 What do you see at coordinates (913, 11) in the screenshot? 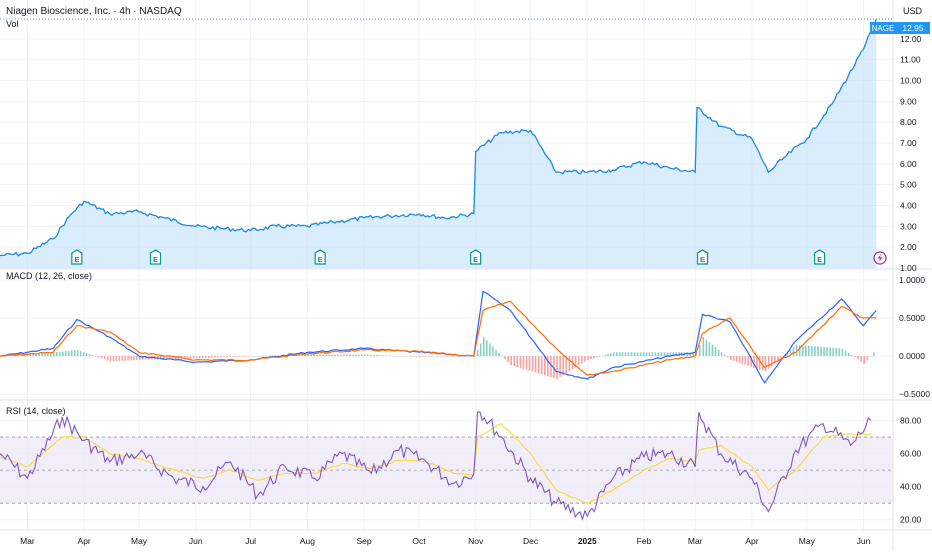
I see `currency-label: USD` at bounding box center [913, 11].